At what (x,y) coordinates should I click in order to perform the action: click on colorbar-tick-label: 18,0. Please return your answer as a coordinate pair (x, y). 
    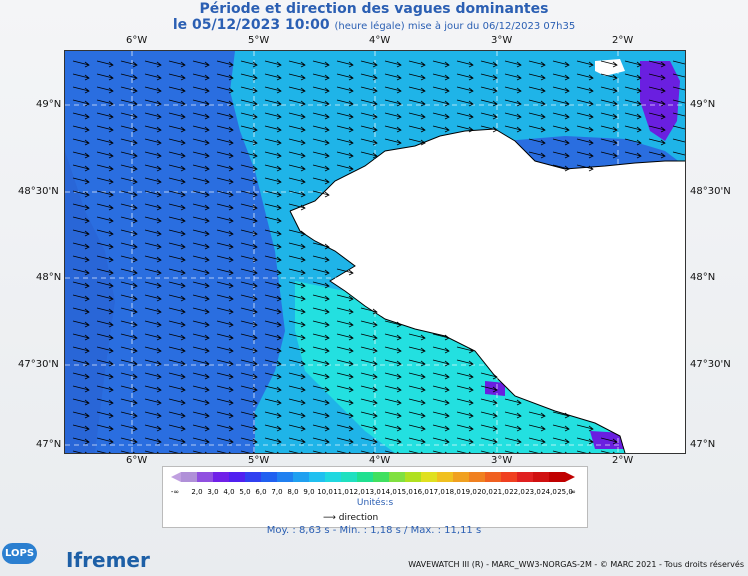
    Looking at the image, I should click on (453, 492).